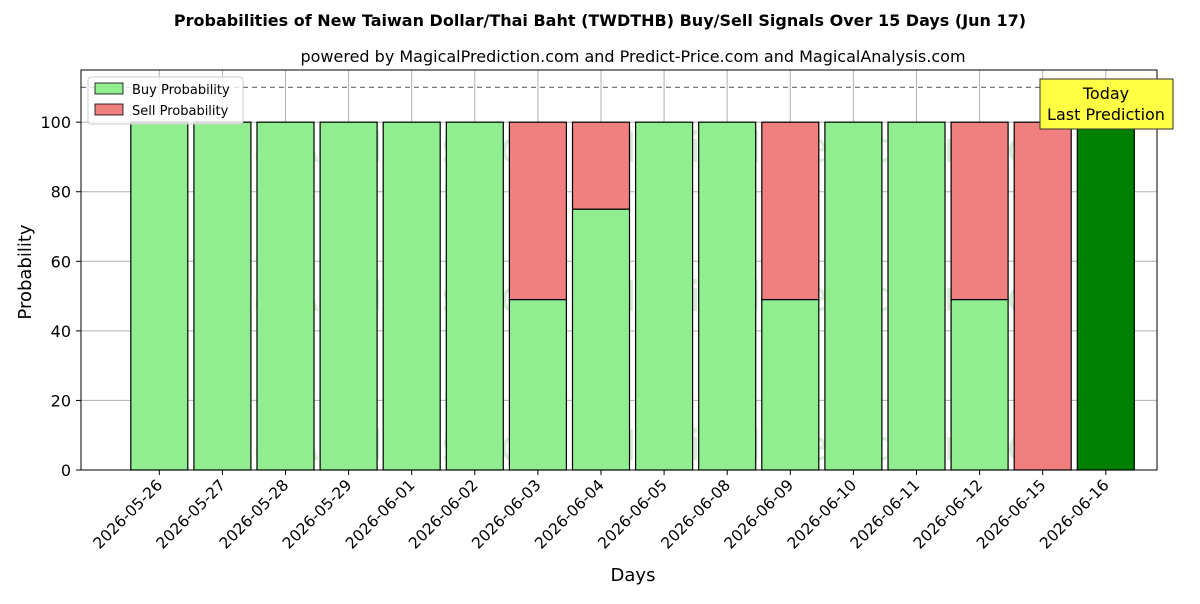 The width and height of the screenshot is (1200, 604). What do you see at coordinates (109, 88) in the screenshot?
I see `legend-buy-swatch` at bounding box center [109, 88].